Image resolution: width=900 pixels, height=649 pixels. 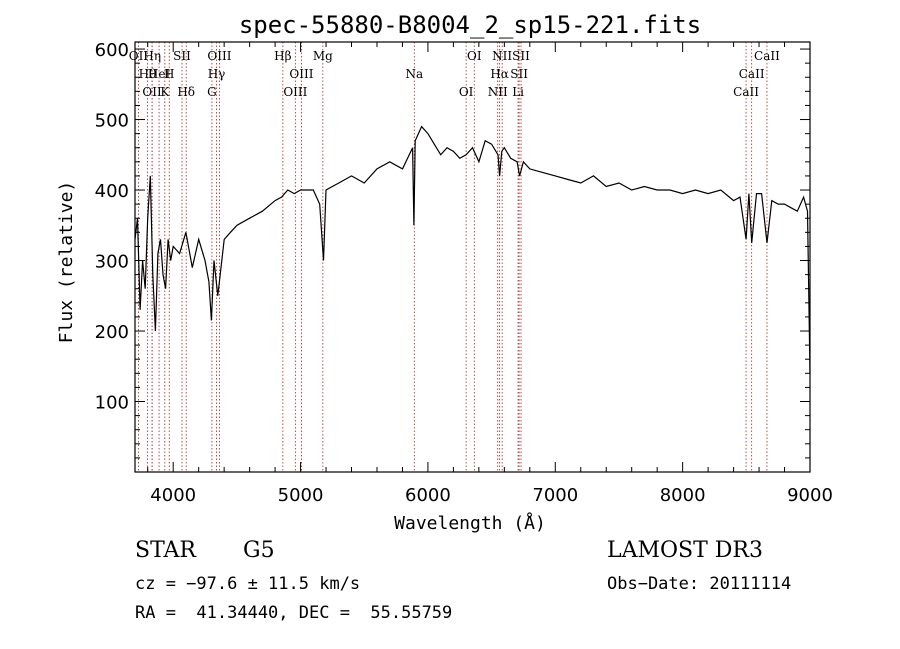 I want to click on x-tick-label: 6000, so click(x=428, y=495).